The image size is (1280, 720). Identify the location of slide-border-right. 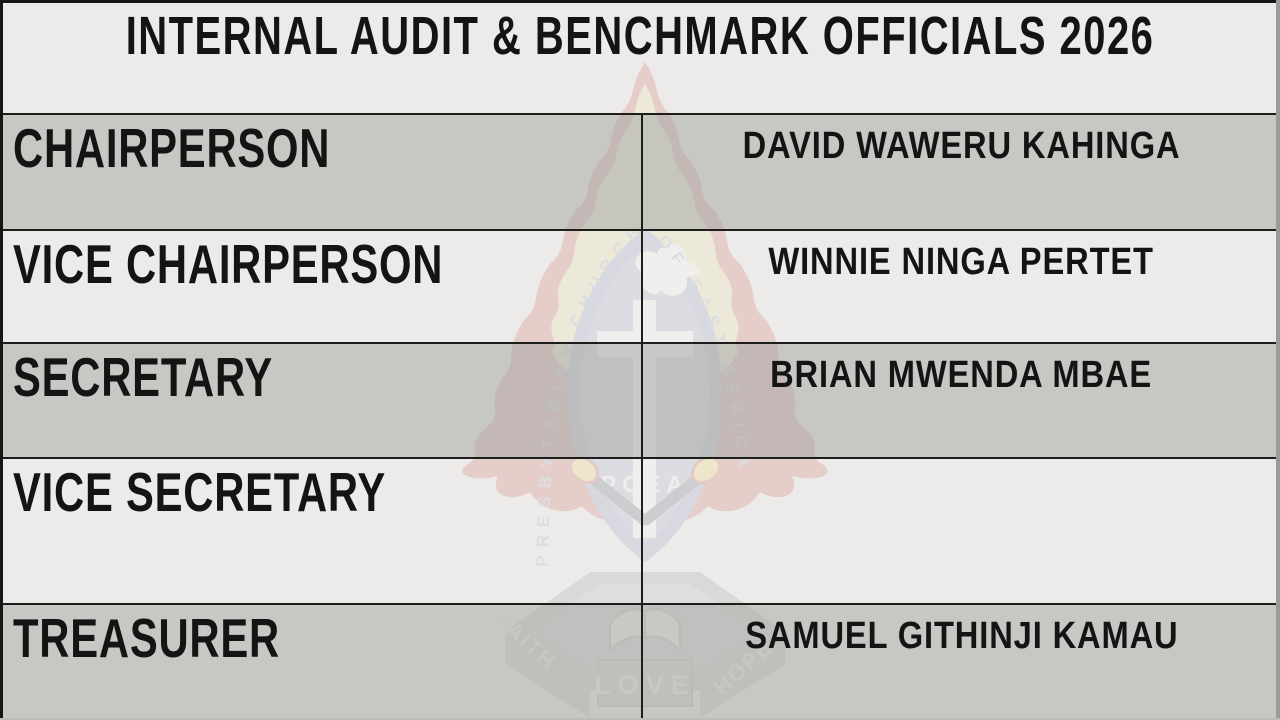
(1278, 360).